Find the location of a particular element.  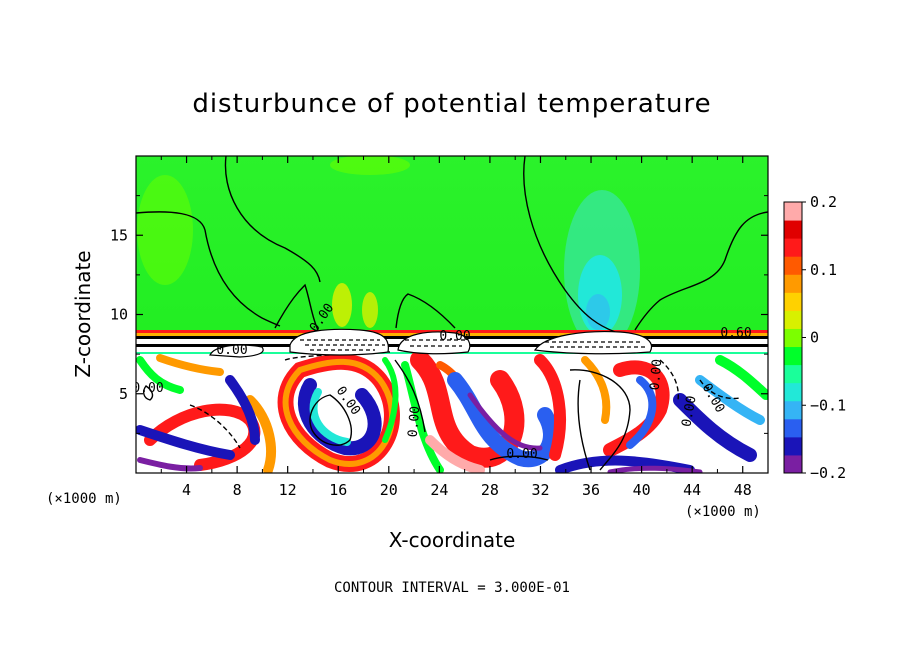

swirl-right-red is located at coordinates (636, 408).